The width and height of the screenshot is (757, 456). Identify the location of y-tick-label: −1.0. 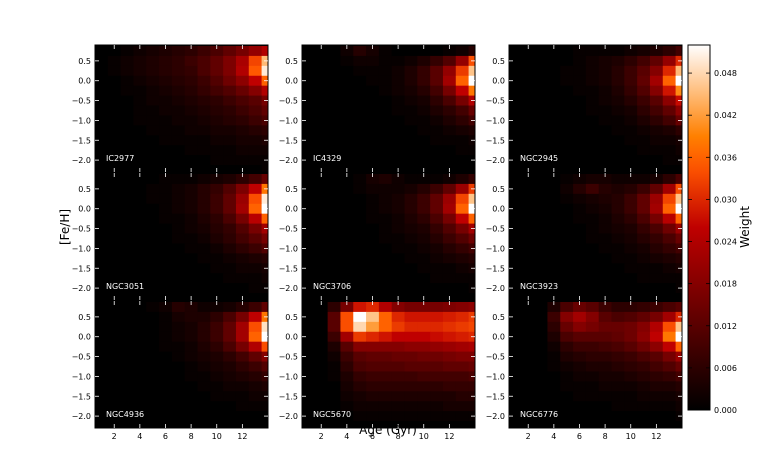
(495, 120).